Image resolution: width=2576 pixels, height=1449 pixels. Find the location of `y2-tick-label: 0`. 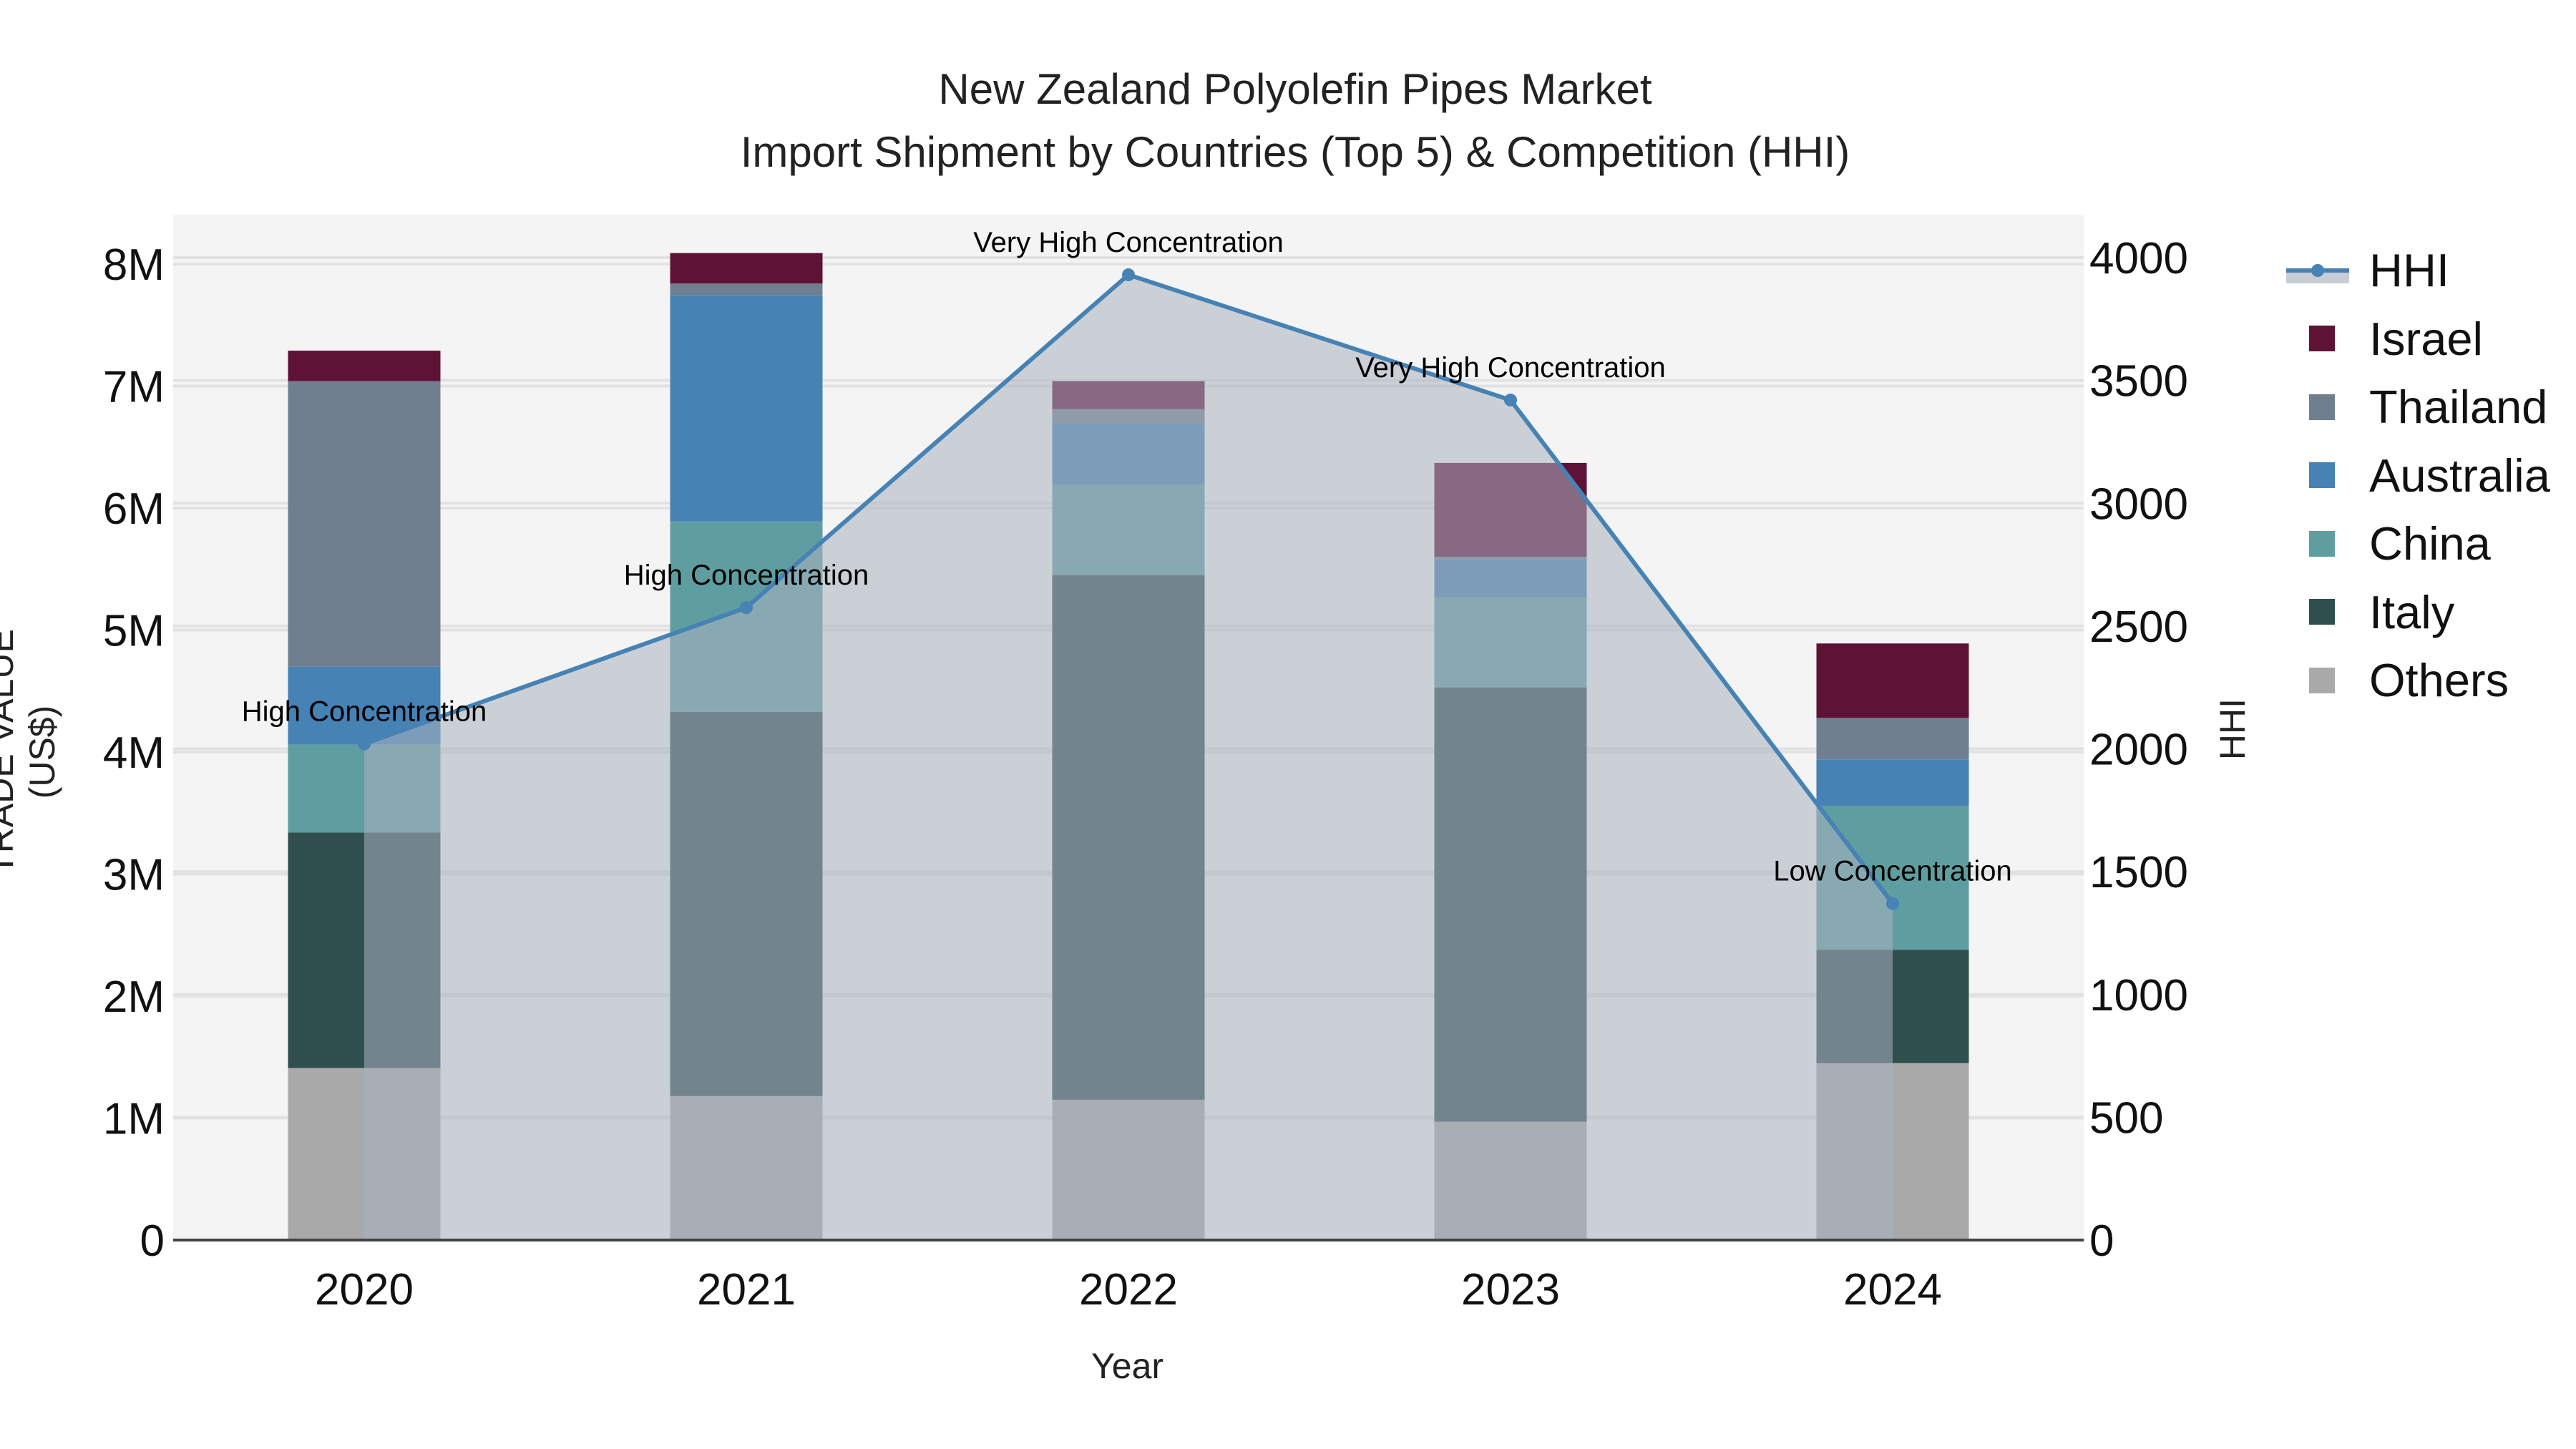

y2-tick-label: 0 is located at coordinates (2101, 1241).